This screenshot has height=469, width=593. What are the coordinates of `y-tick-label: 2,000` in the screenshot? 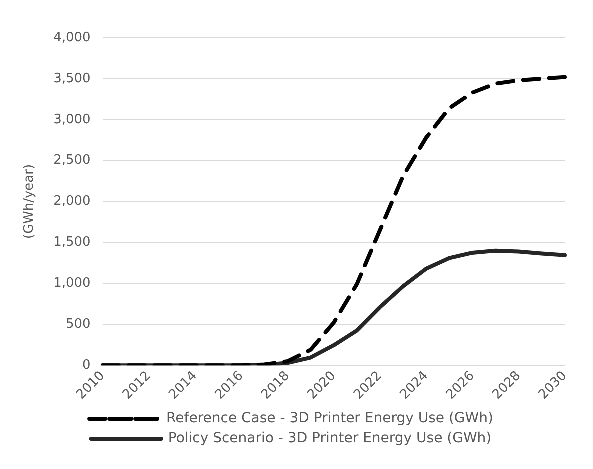 It's located at (72, 202).